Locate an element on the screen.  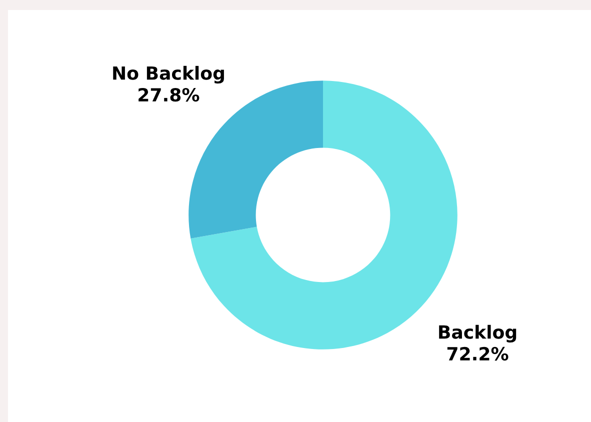
slice-label: Backlog is located at coordinates (477, 333).